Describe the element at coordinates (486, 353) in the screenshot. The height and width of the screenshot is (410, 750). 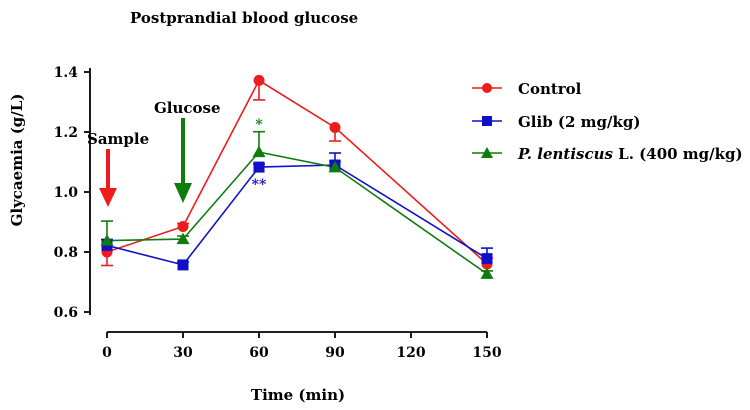
I see `x-tick-label: 150` at that location.